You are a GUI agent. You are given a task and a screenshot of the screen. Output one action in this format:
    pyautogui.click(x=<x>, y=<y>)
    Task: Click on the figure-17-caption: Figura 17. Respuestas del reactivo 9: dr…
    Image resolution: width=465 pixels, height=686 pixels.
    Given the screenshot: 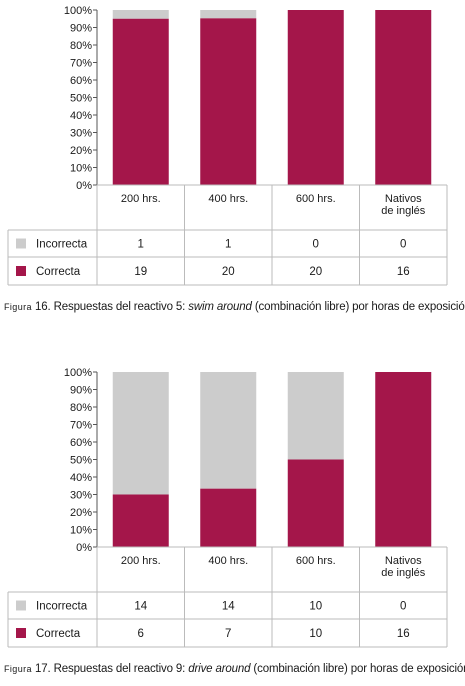 What is the action you would take?
    pyautogui.click(x=234, y=669)
    